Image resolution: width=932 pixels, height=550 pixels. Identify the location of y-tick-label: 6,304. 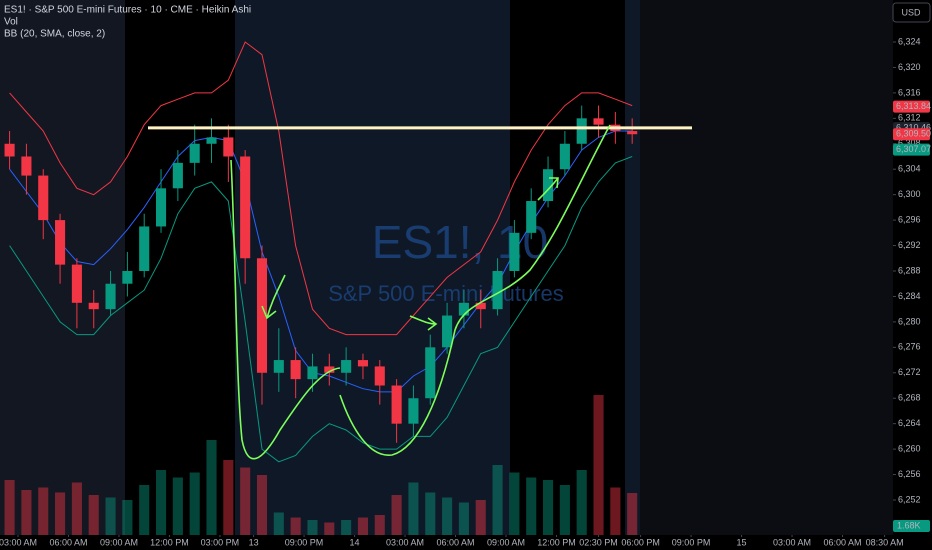
(909, 169).